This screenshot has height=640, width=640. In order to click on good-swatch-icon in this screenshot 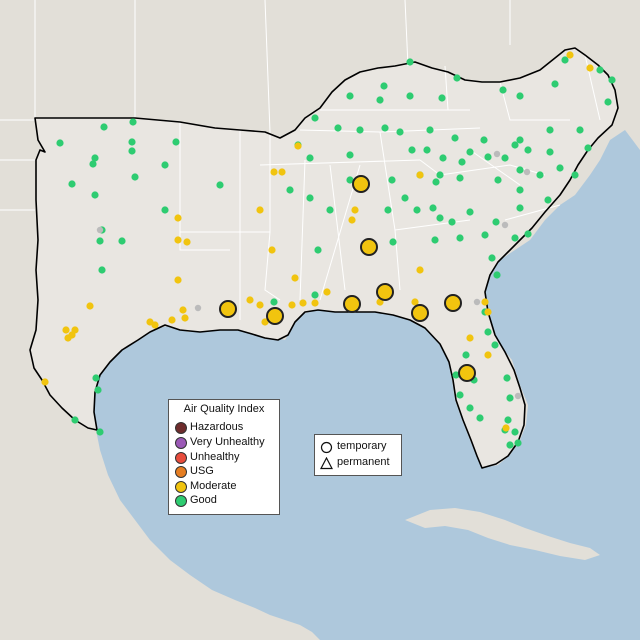, I will do `click(181, 501)`.